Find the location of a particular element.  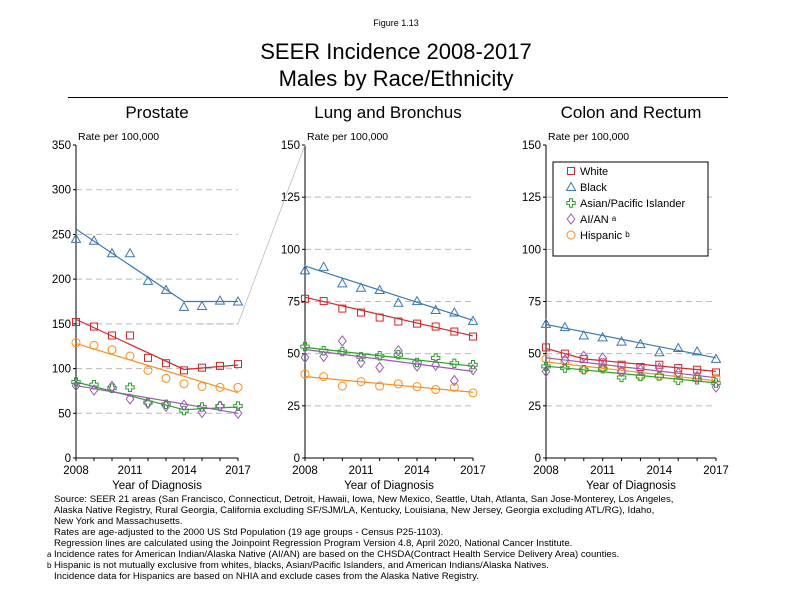

y-axis-label: Rate per 100,000 is located at coordinates (347, 137).